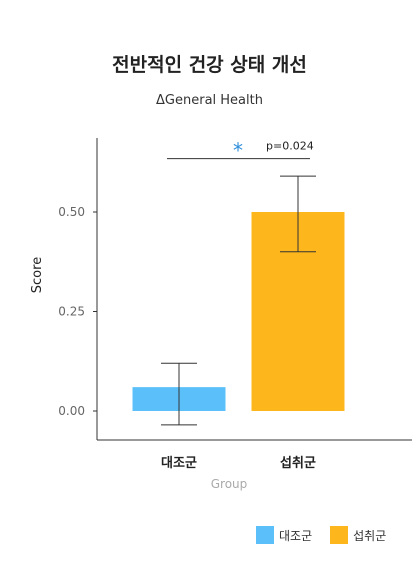 The height and width of the screenshot is (577, 419). Describe the element at coordinates (37, 275) in the screenshot. I see `y-axis-label: Score` at that location.